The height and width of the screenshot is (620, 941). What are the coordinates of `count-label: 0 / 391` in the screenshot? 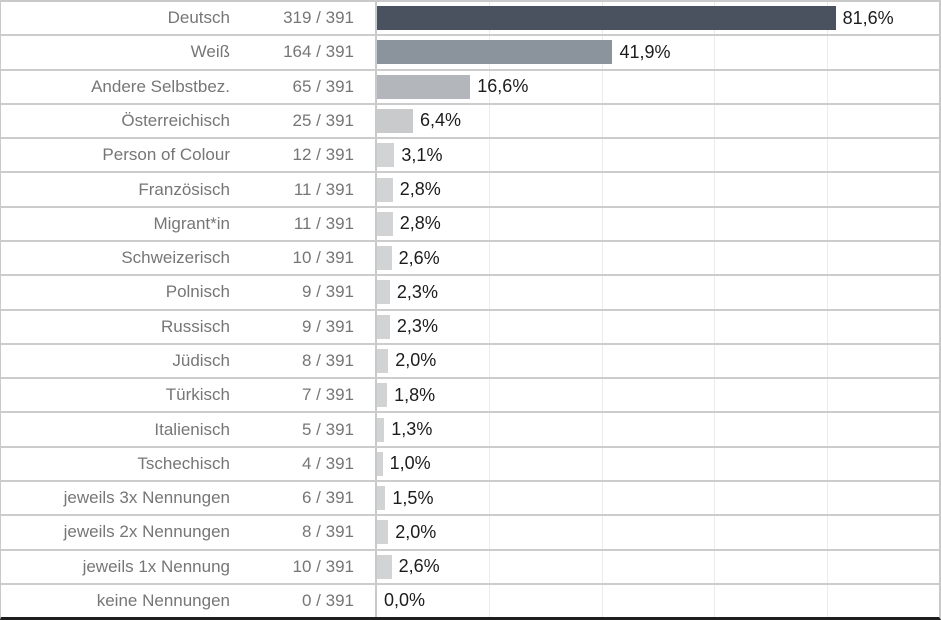 It's located at (307, 600).